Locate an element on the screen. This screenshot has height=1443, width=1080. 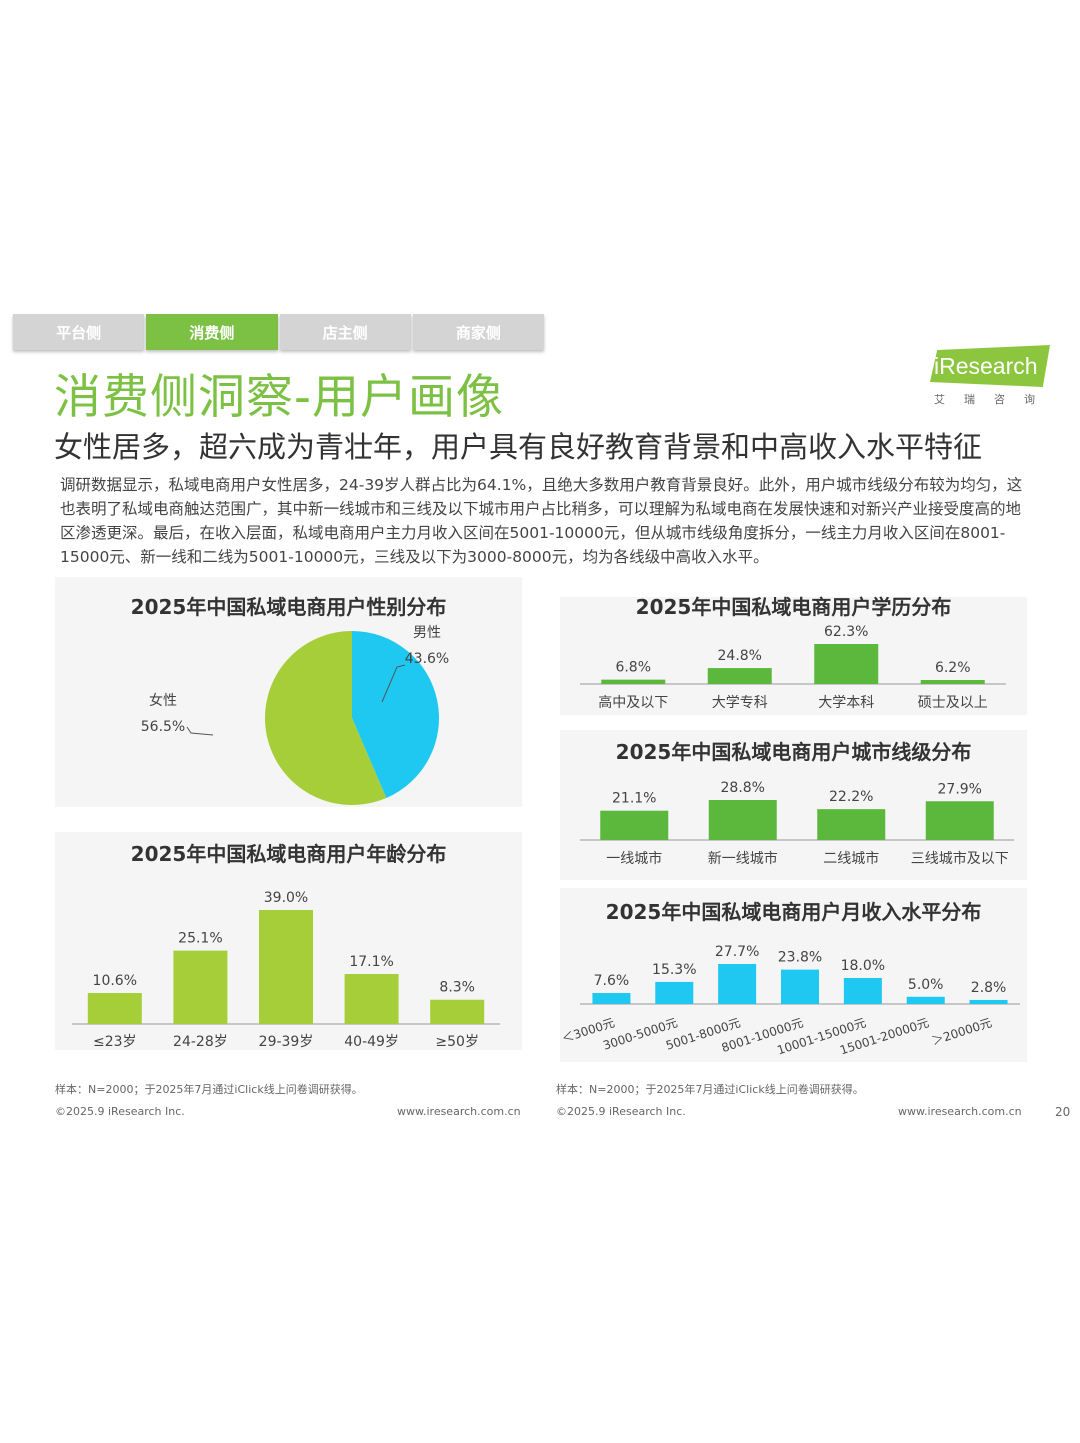
bar-value-label: 22.2% is located at coordinates (851, 797).